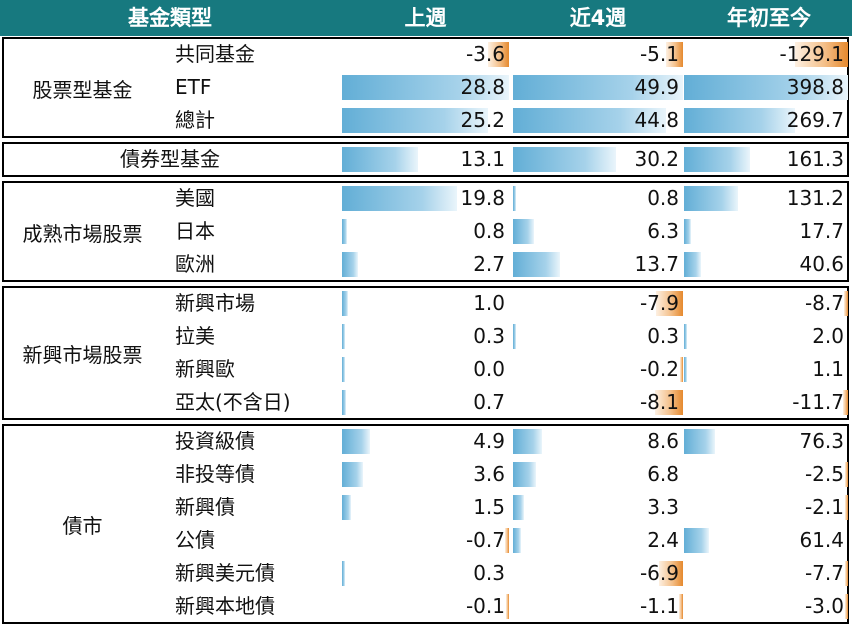 This screenshot has width=852, height=624. I want to click on row-label: 投資級債, so click(215, 441).